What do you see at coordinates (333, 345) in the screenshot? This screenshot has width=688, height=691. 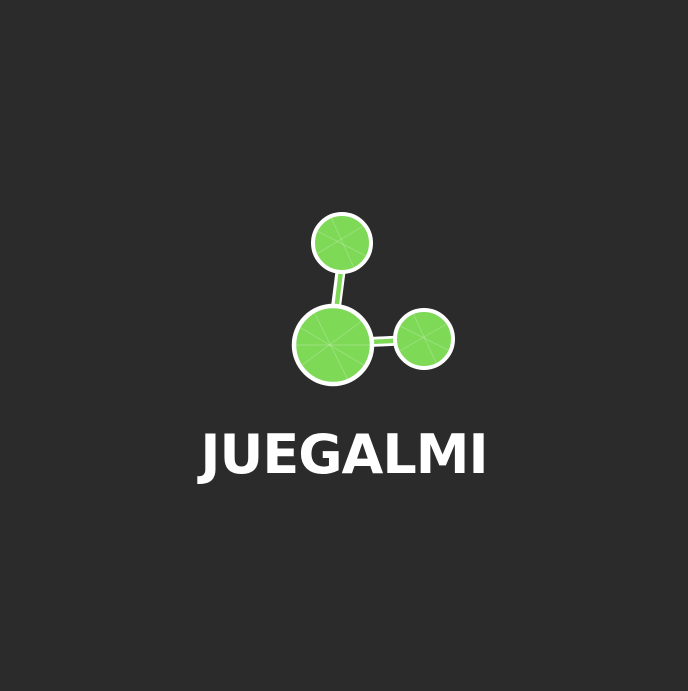 I see `molecule-node-main` at bounding box center [333, 345].